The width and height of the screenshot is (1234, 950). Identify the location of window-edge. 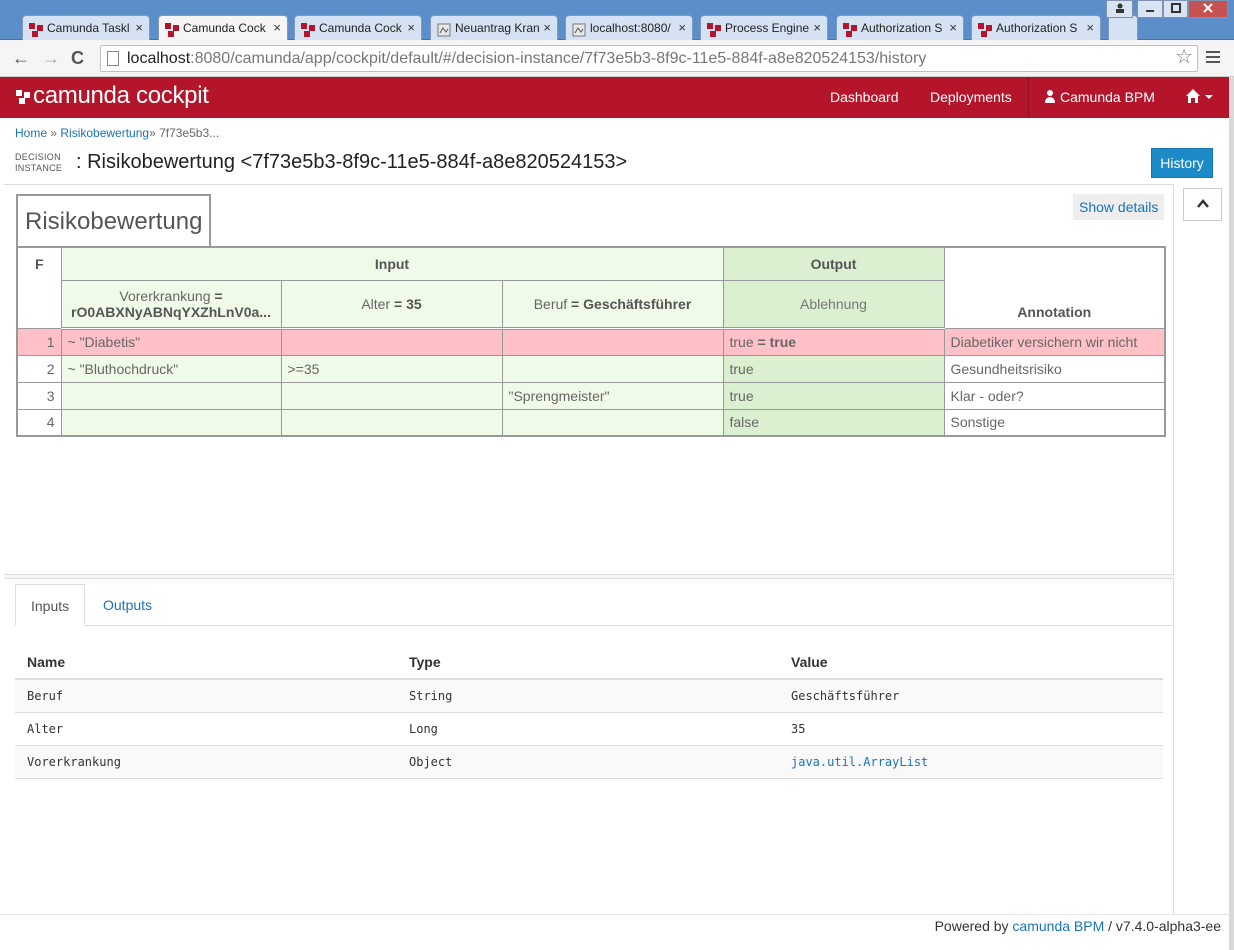
(1231, 513).